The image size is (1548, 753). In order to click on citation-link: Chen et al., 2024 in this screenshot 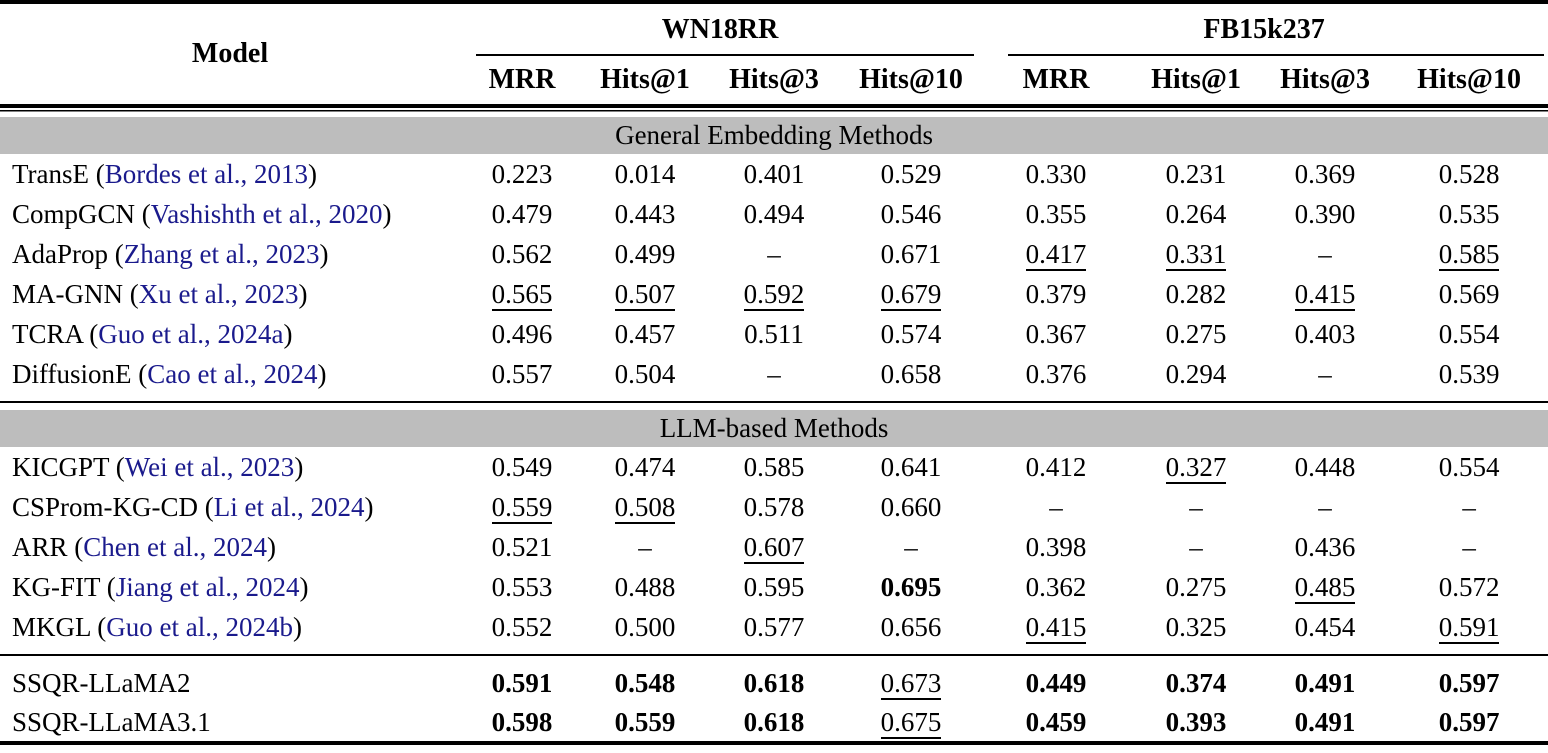, I will do `click(175, 546)`.